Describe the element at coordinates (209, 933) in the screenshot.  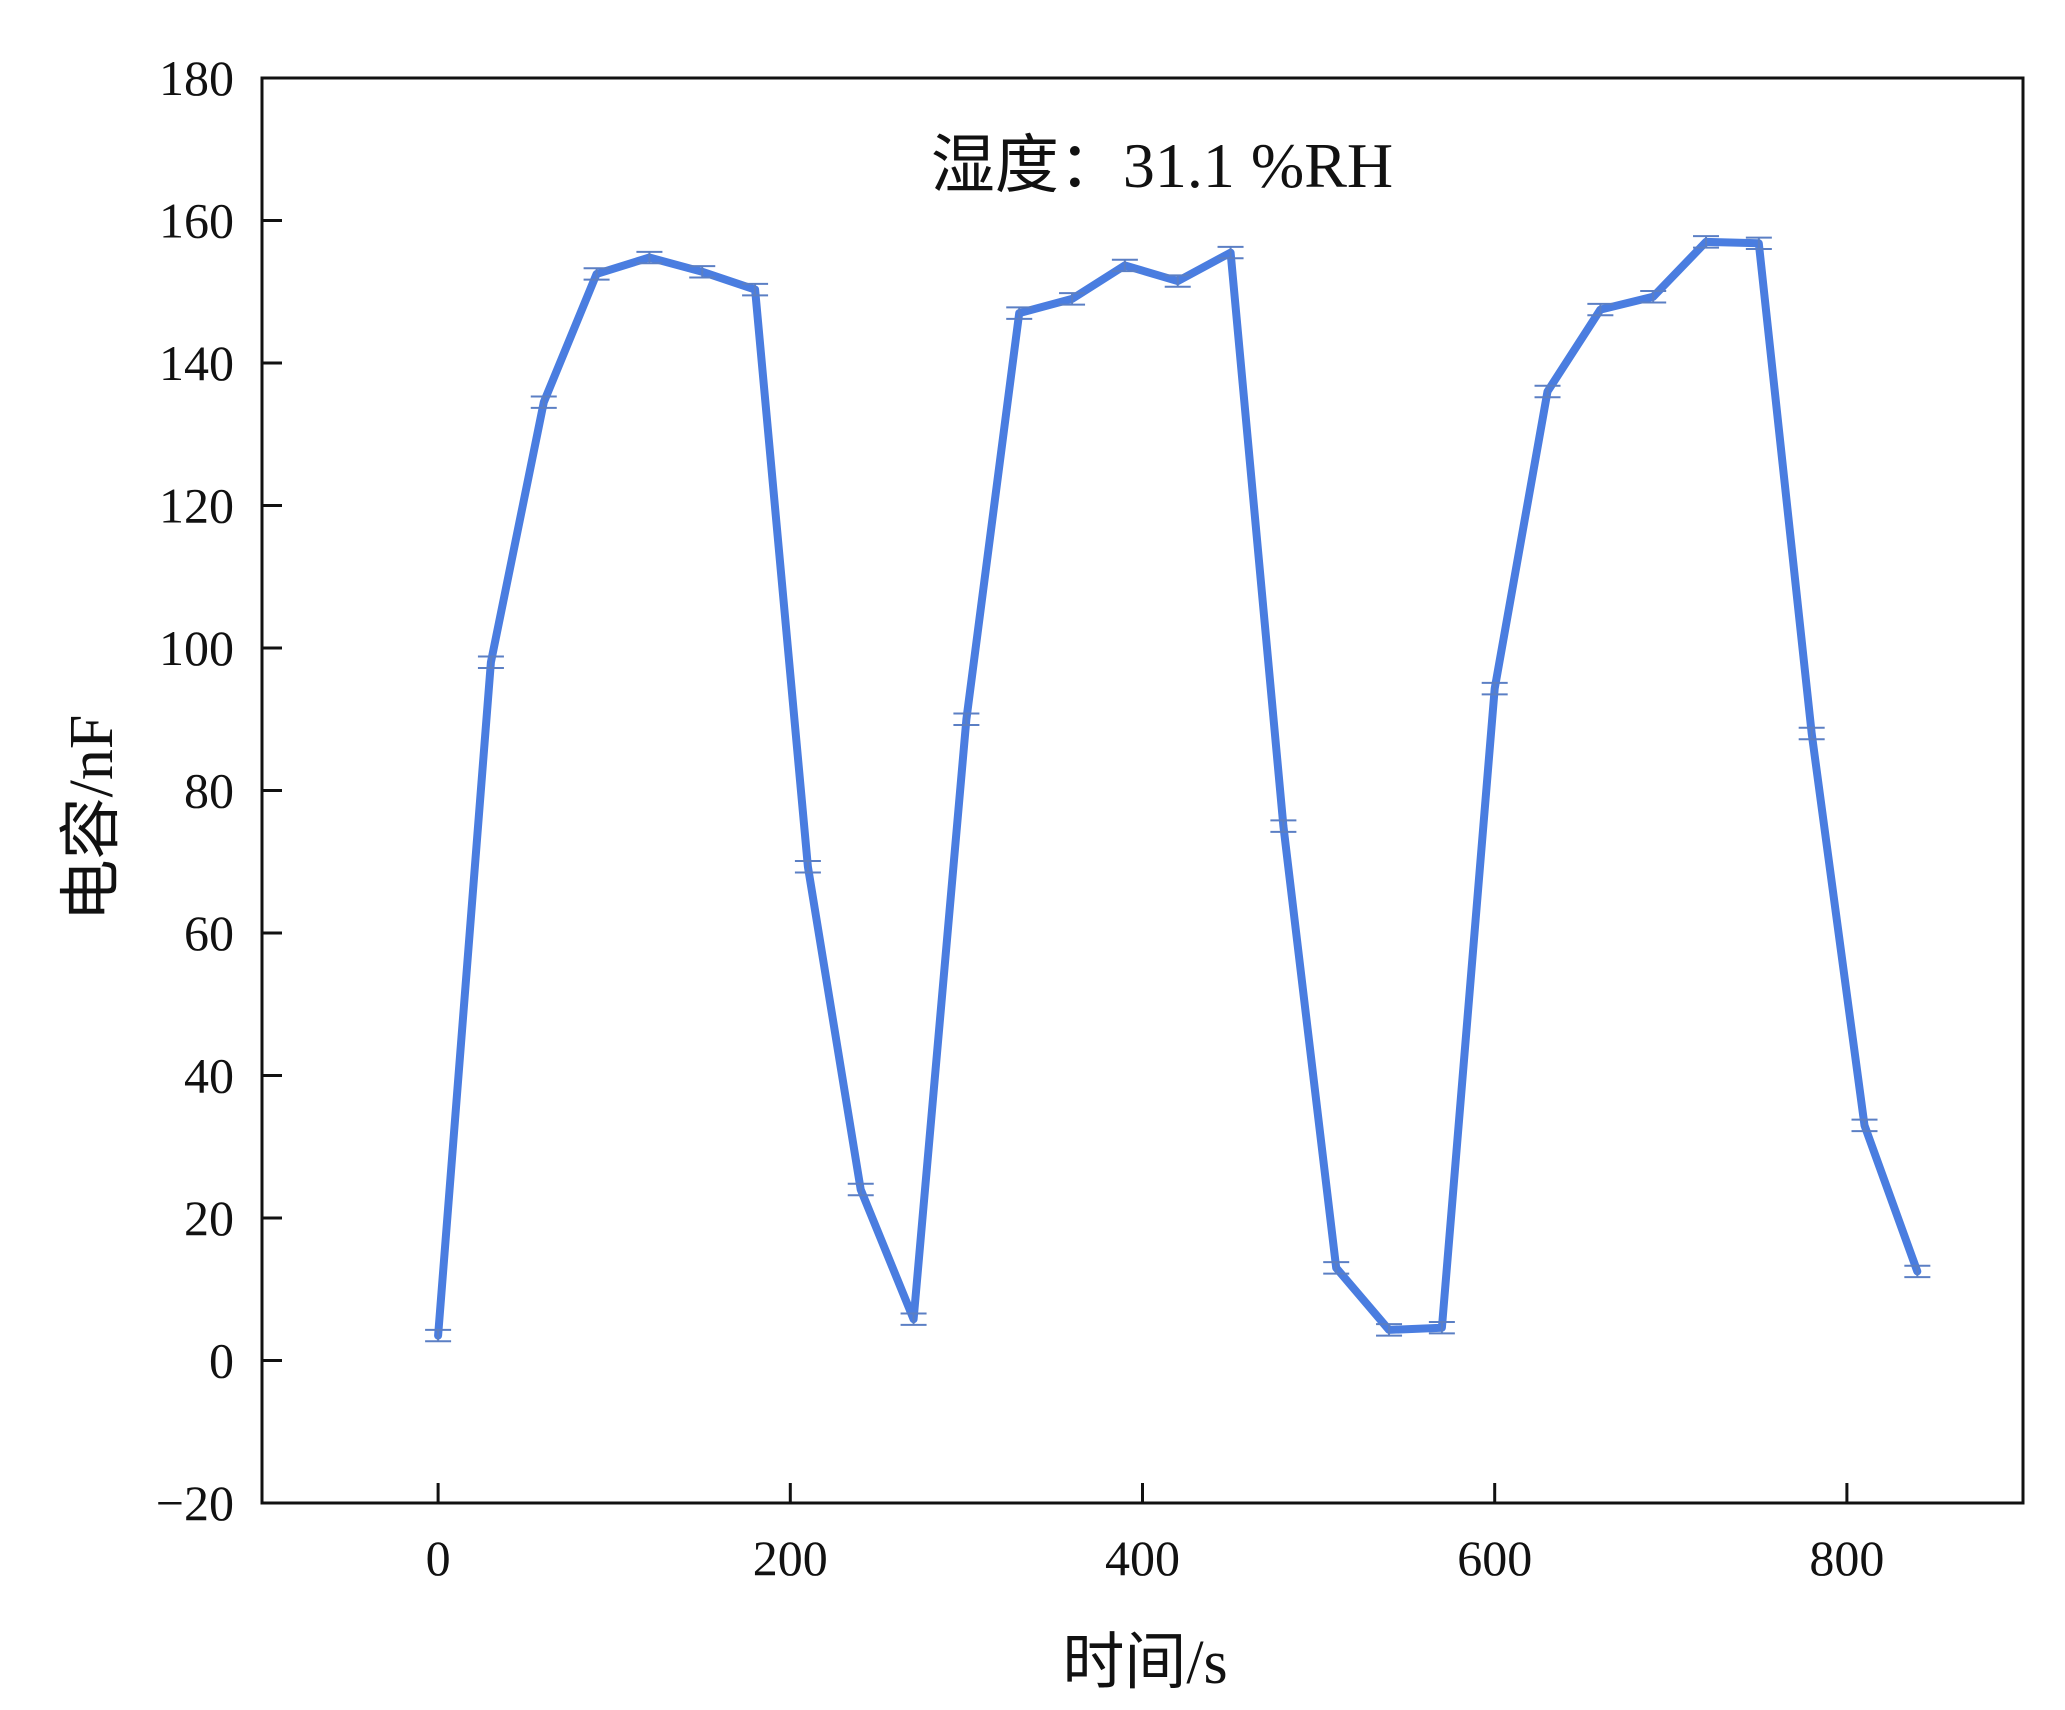
I see `y-tick-label: 60` at that location.